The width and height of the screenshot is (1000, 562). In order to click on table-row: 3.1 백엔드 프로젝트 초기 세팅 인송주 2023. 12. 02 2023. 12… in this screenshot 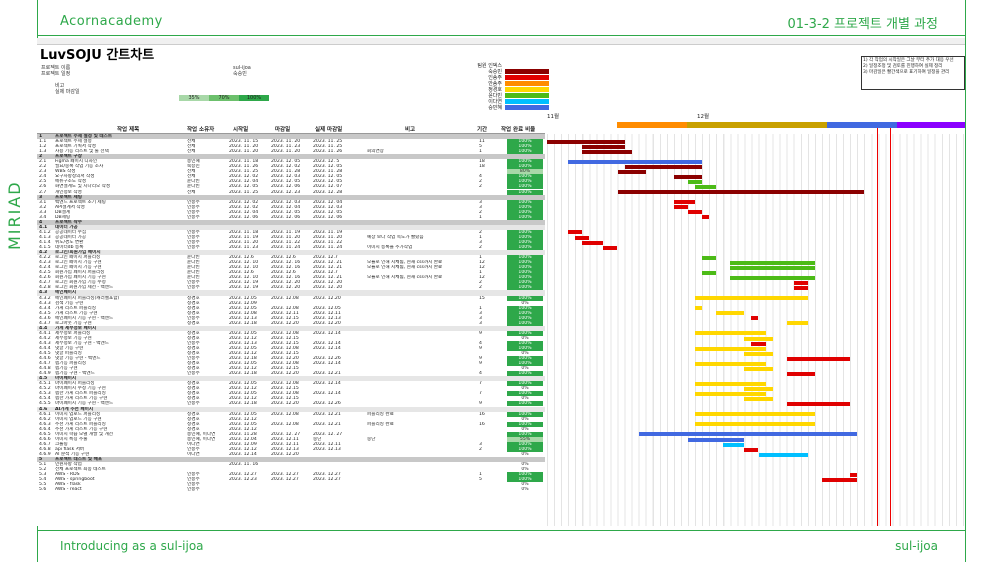, I will do `click(291, 202)`.